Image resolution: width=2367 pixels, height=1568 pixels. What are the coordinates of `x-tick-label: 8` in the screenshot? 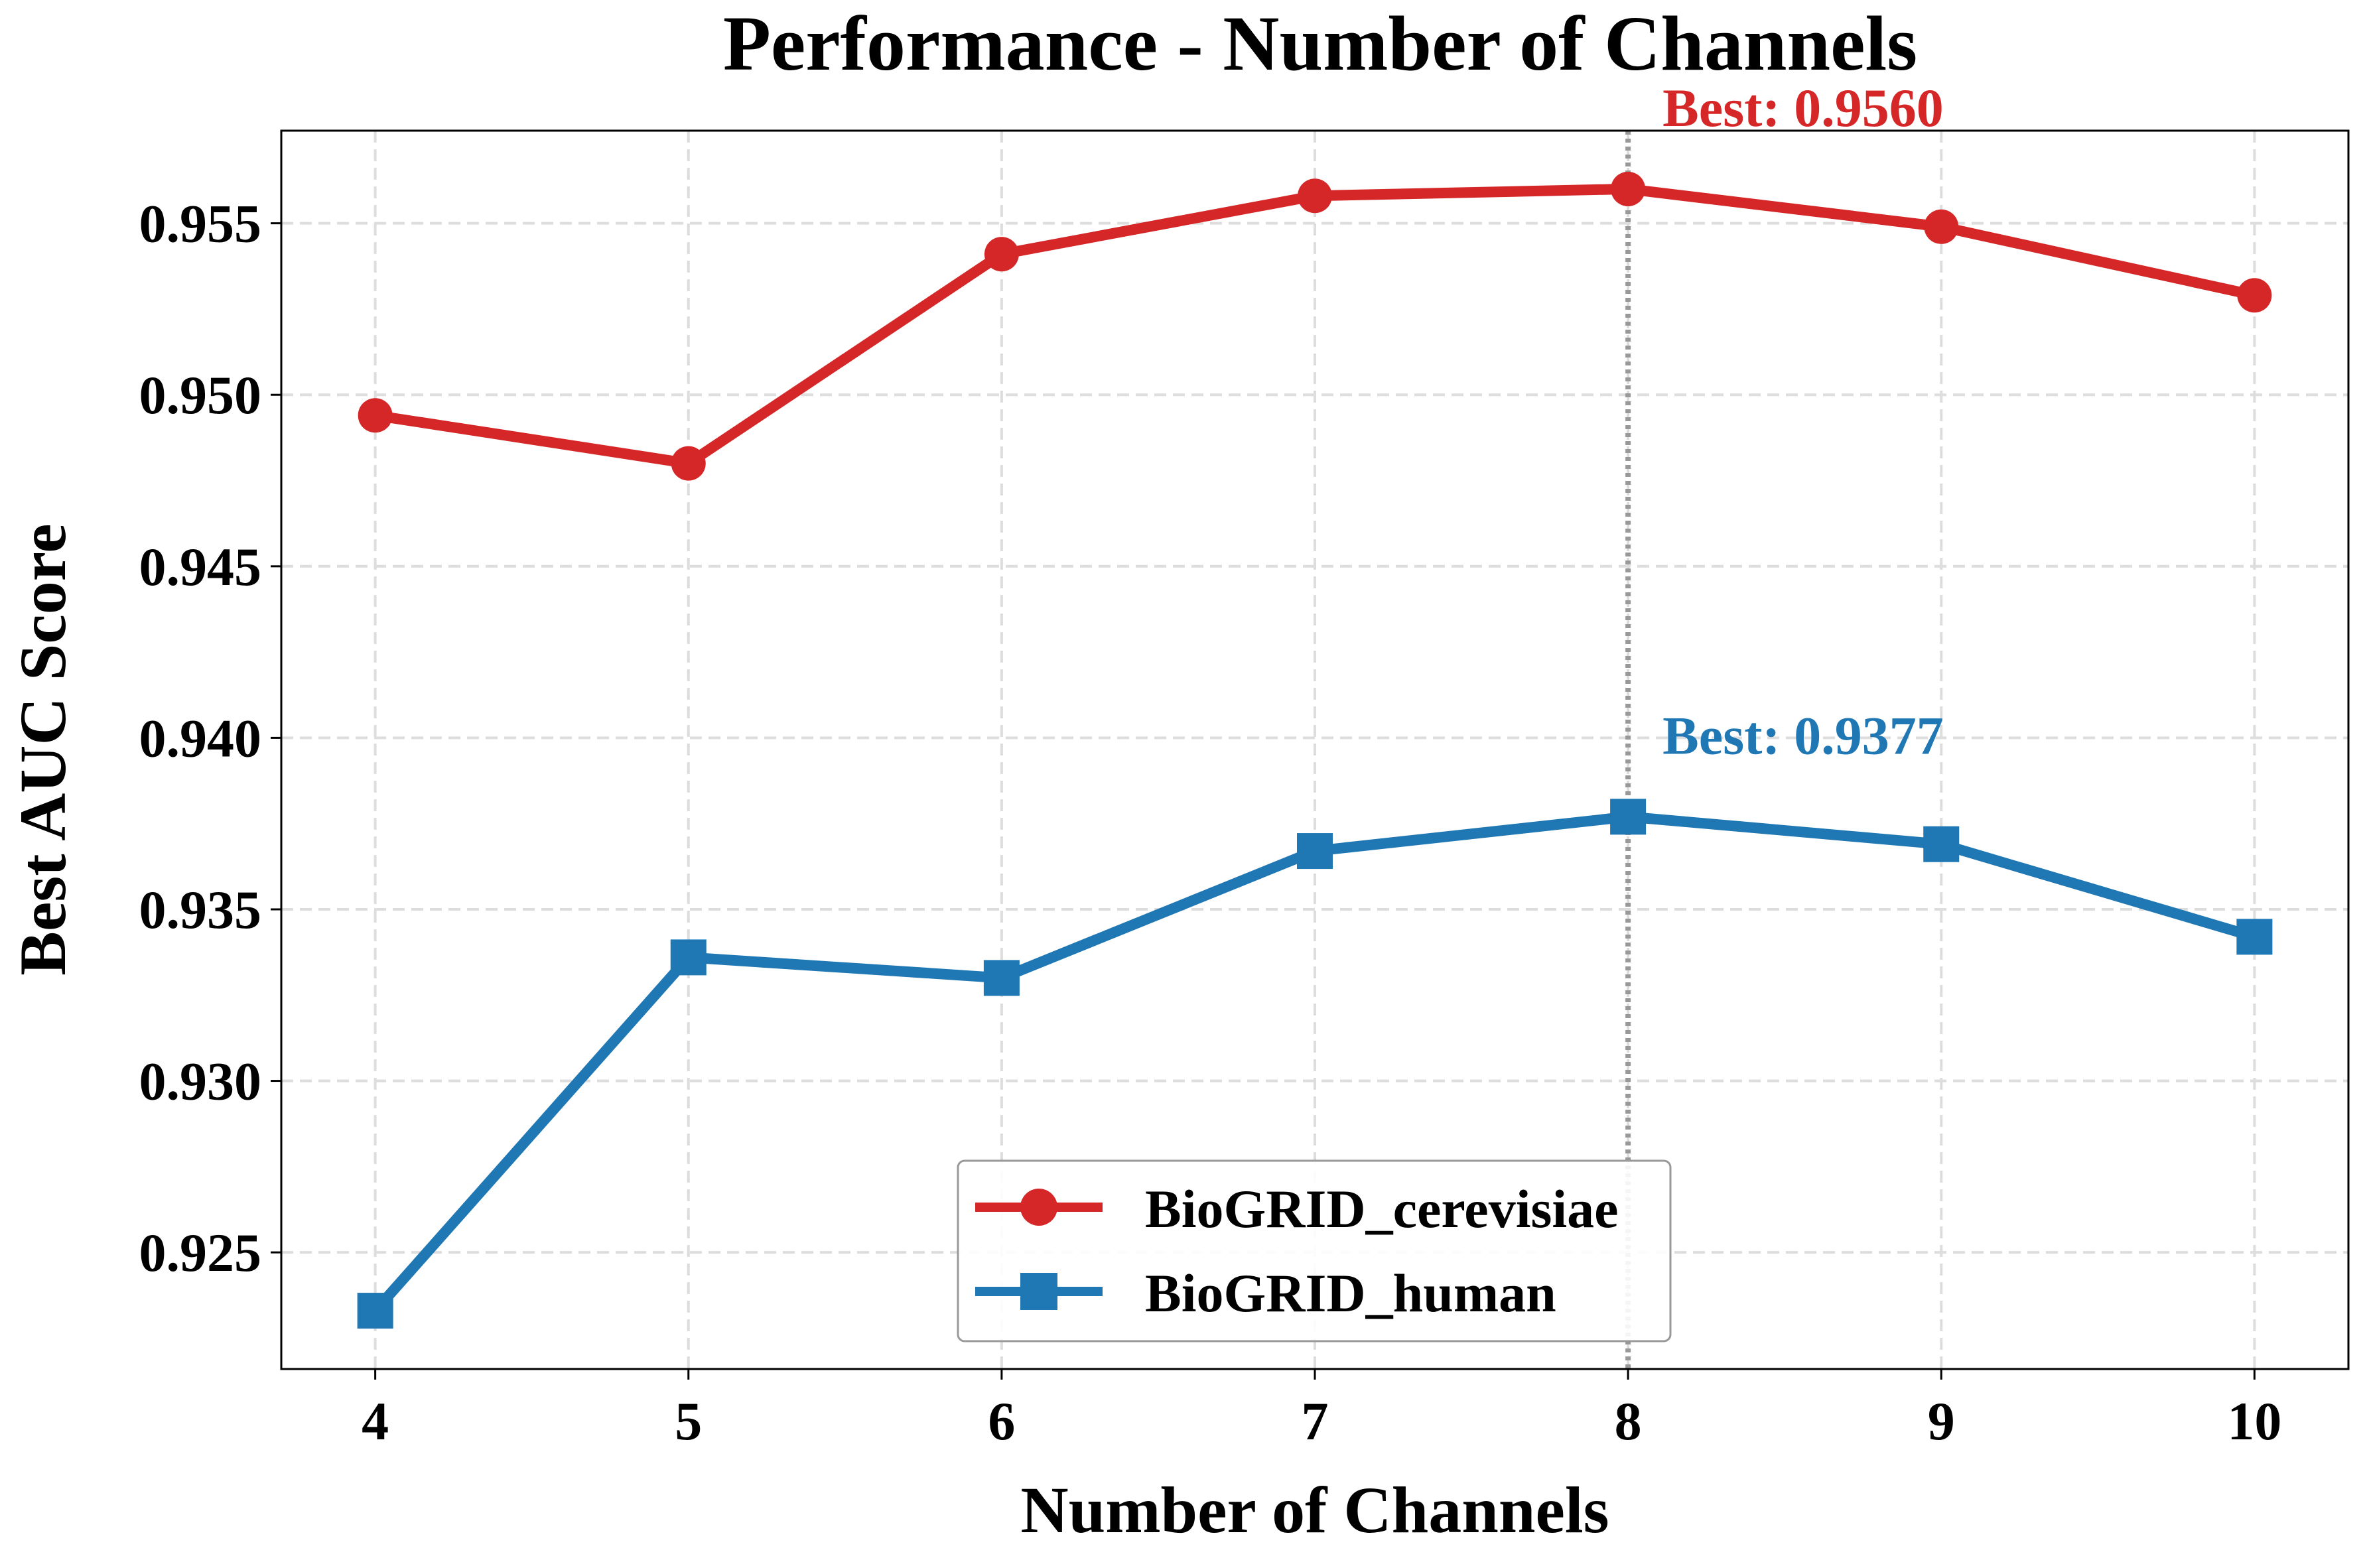 It's located at (1628, 1421).